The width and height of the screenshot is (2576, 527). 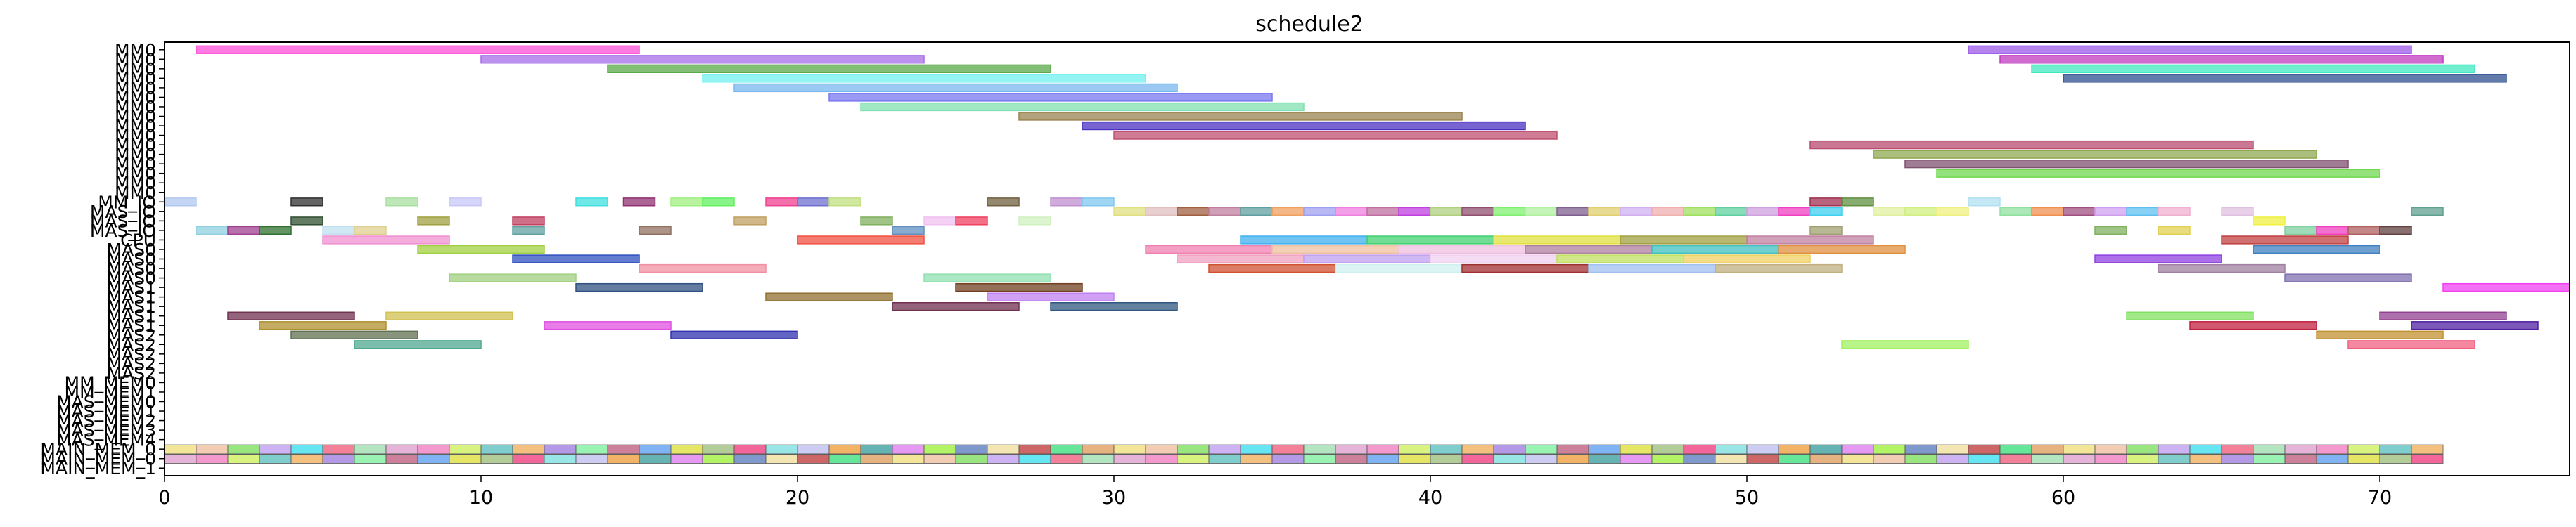 I want to click on lane-label: MAS_MEM0, so click(x=106, y=402).